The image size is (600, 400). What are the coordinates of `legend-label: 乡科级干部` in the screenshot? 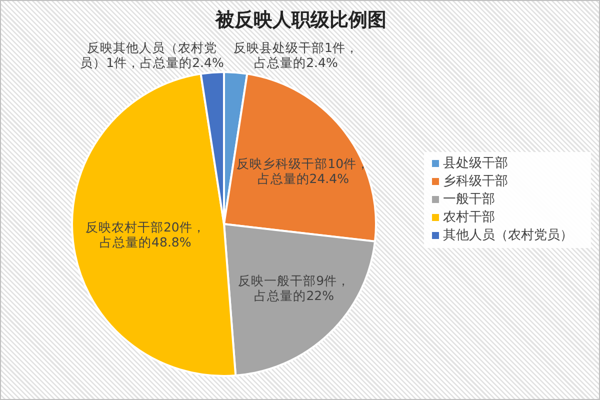 It's located at (475, 181).